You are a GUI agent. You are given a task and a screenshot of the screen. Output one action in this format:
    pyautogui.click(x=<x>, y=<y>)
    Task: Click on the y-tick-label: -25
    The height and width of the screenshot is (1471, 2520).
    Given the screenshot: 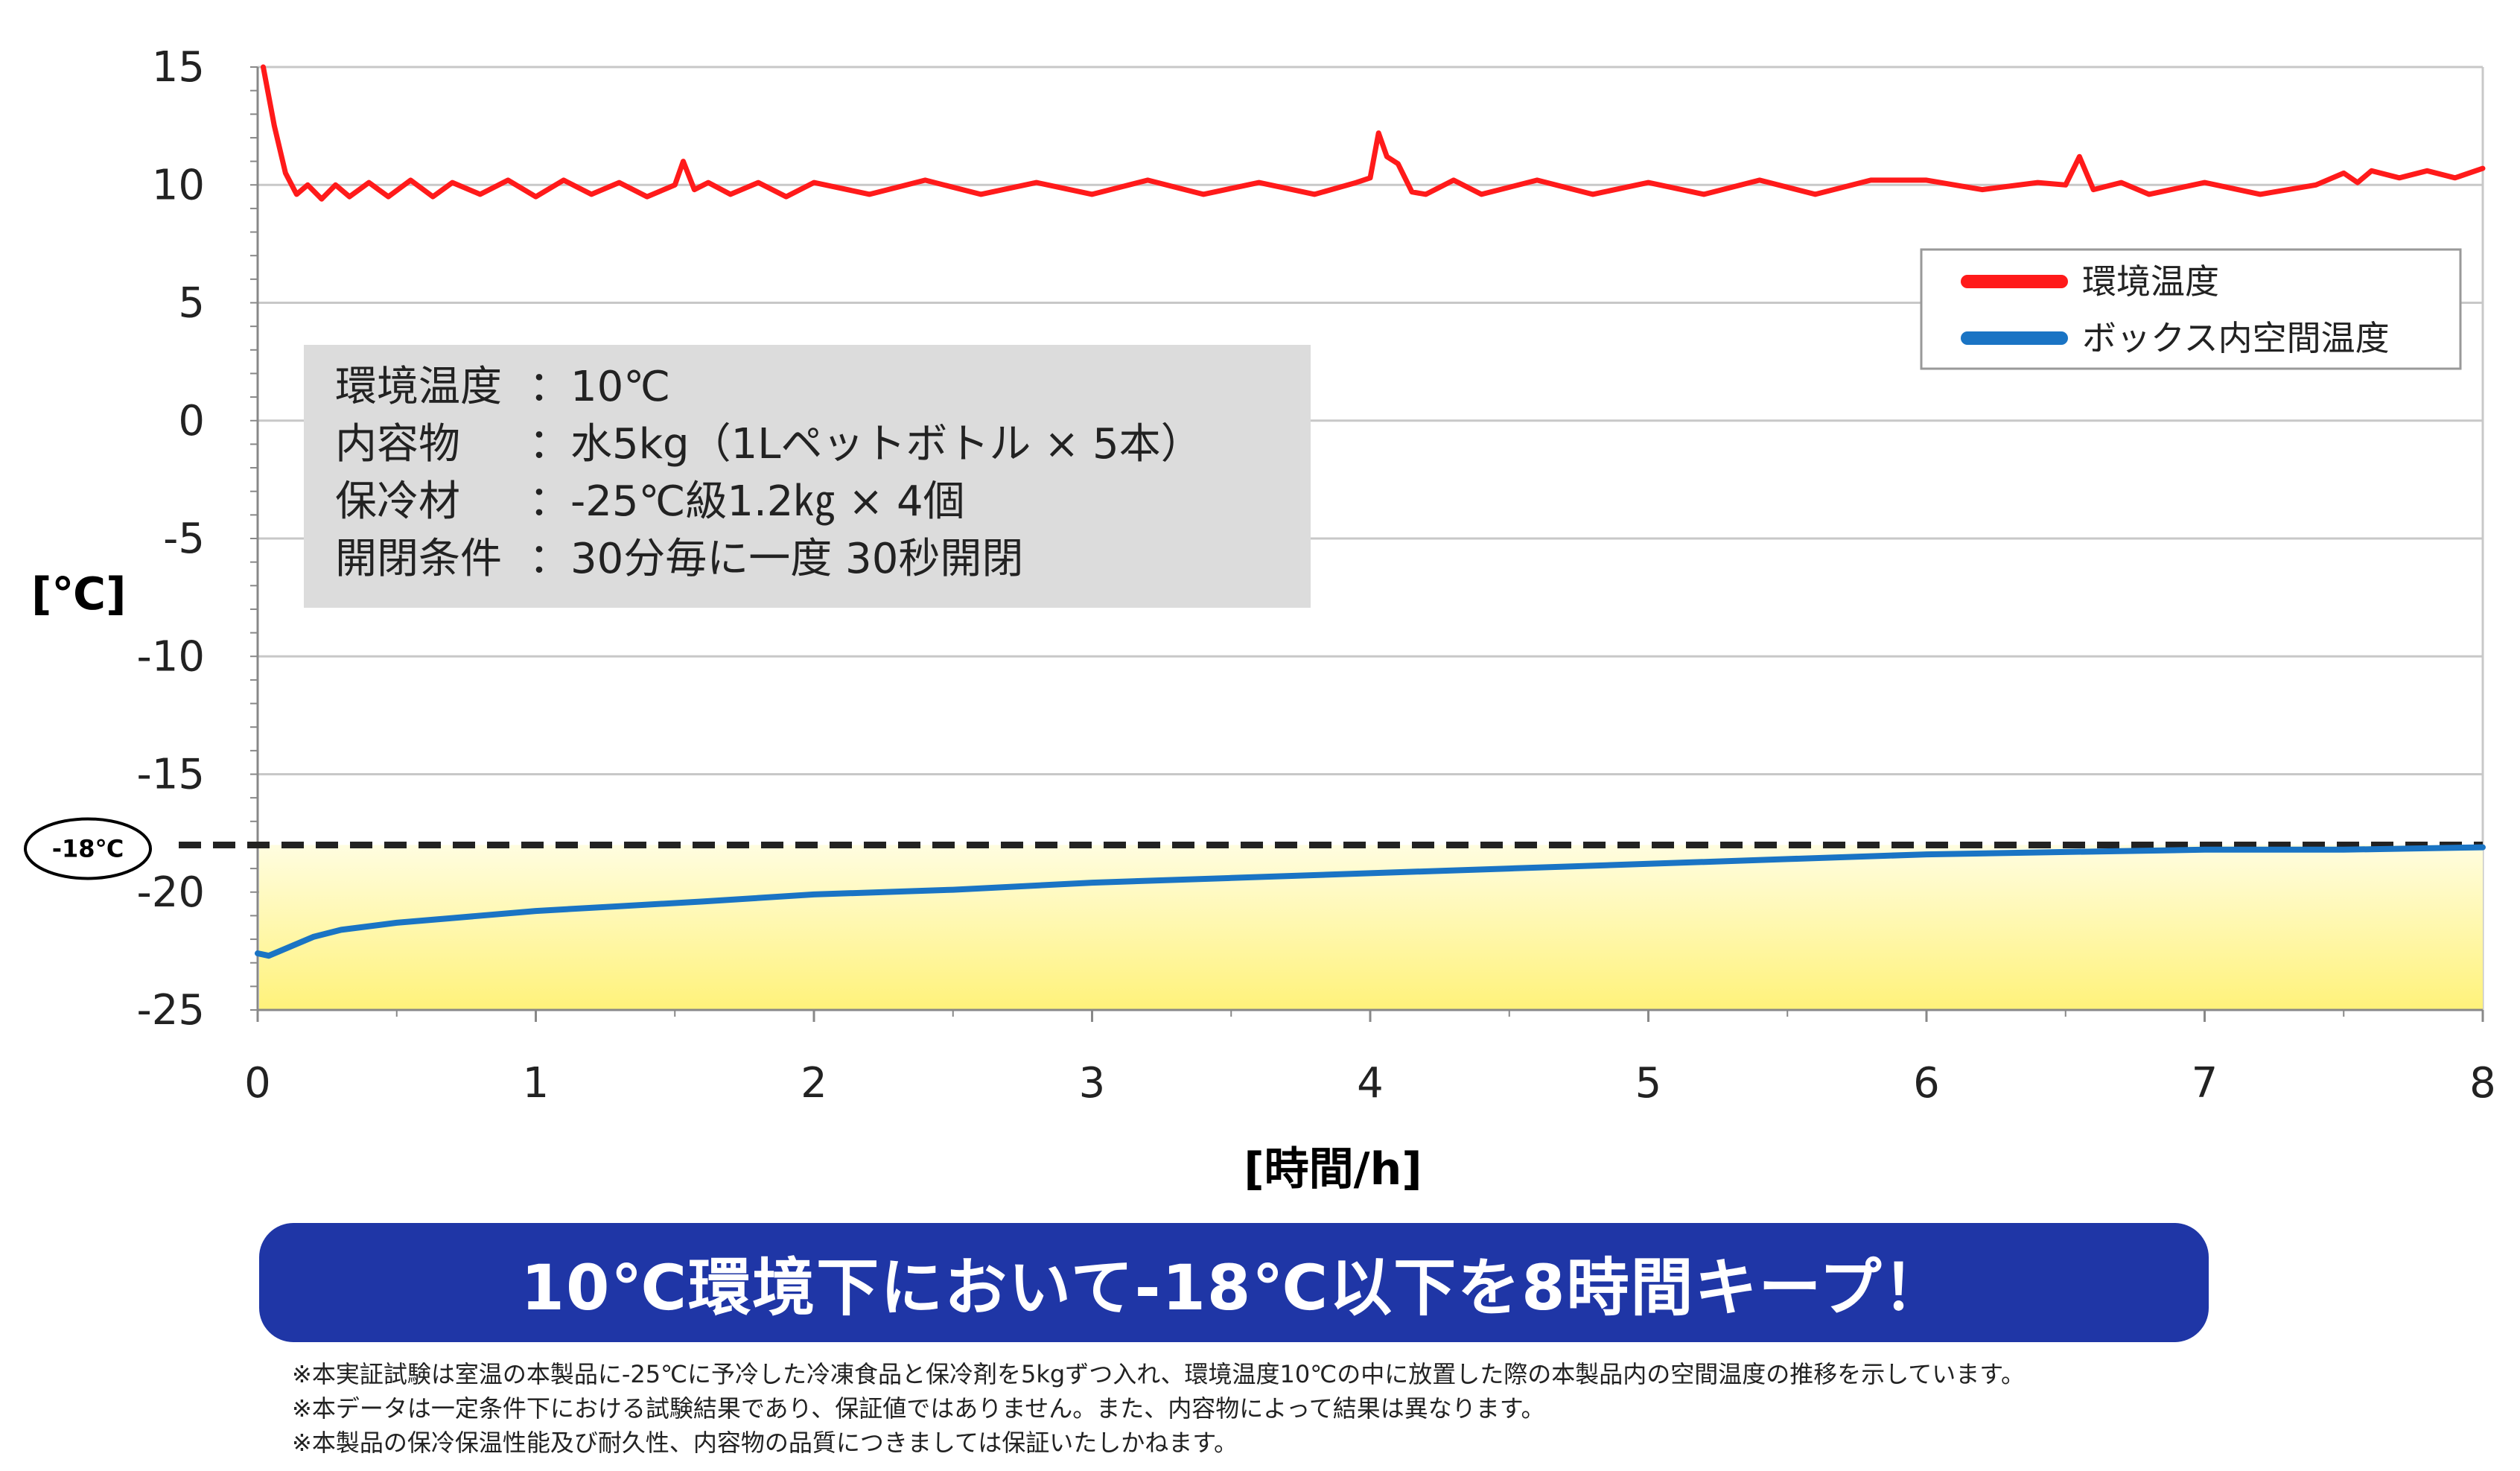 What is the action you would take?
    pyautogui.click(x=171, y=1011)
    